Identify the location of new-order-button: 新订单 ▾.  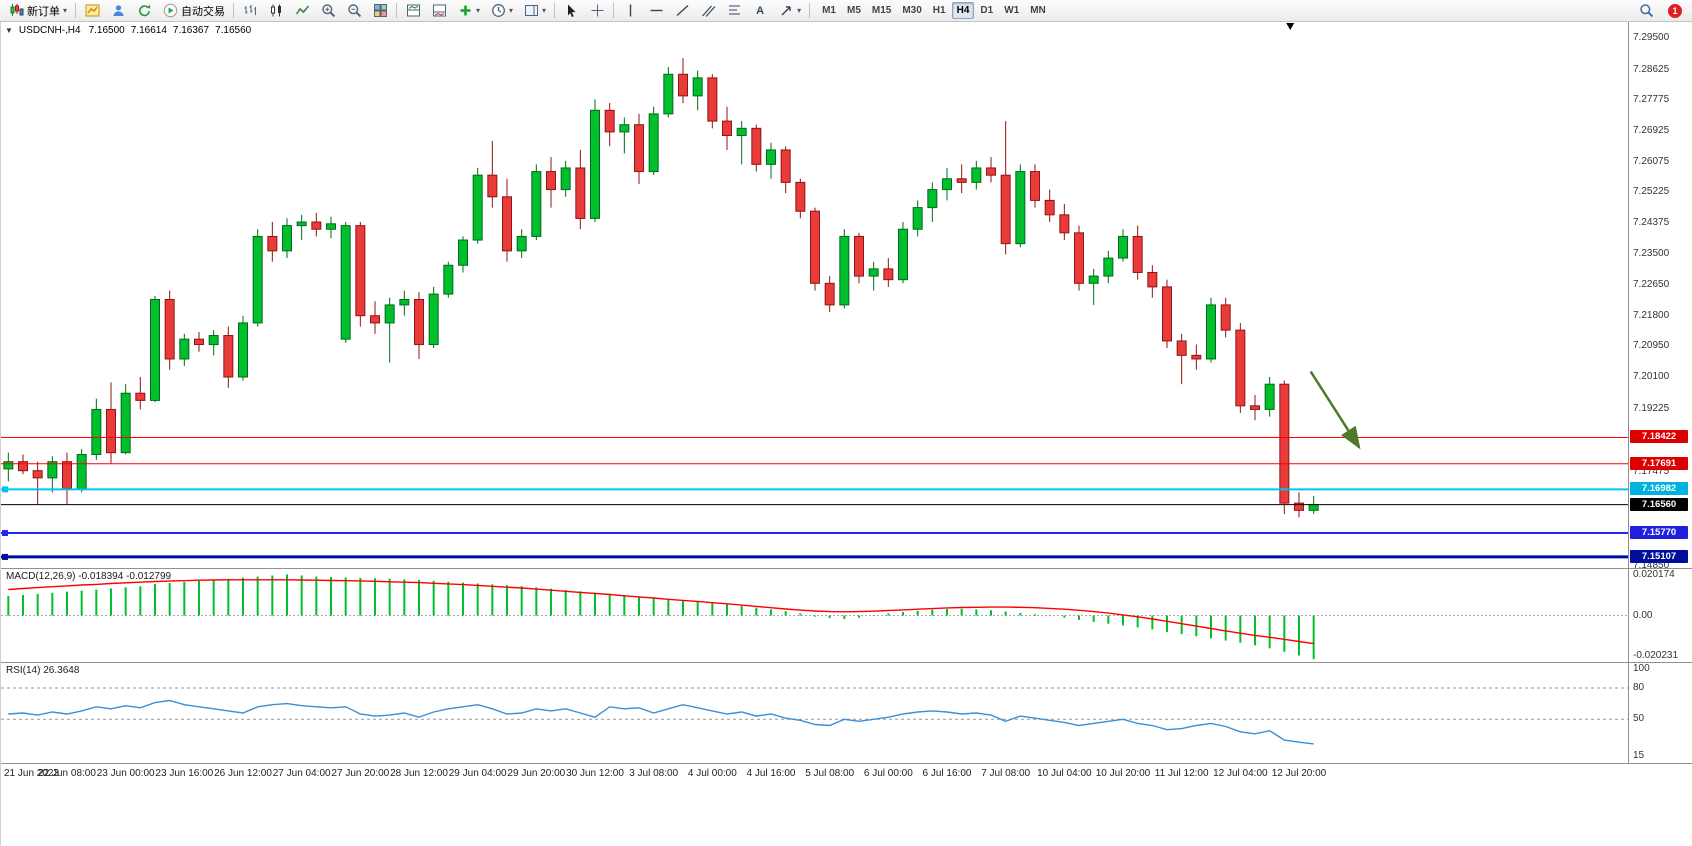
(37, 11).